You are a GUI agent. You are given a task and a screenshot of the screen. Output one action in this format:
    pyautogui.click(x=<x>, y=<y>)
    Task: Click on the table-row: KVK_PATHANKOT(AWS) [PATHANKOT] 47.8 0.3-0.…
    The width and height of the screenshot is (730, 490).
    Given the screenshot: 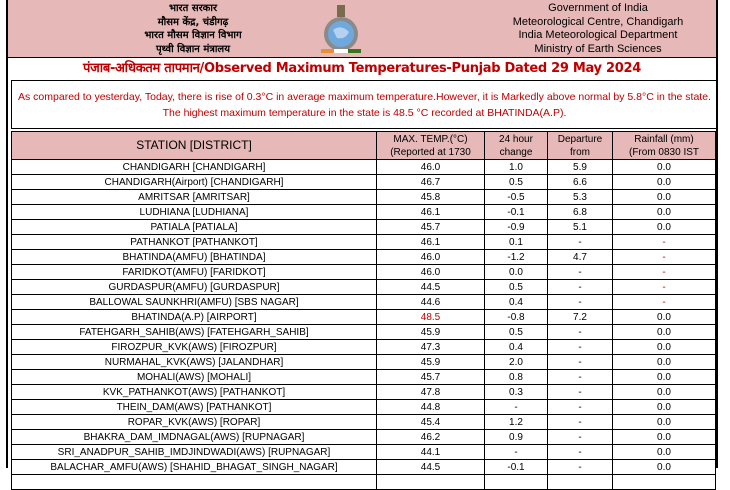 What is the action you would take?
    pyautogui.click(x=363, y=392)
    